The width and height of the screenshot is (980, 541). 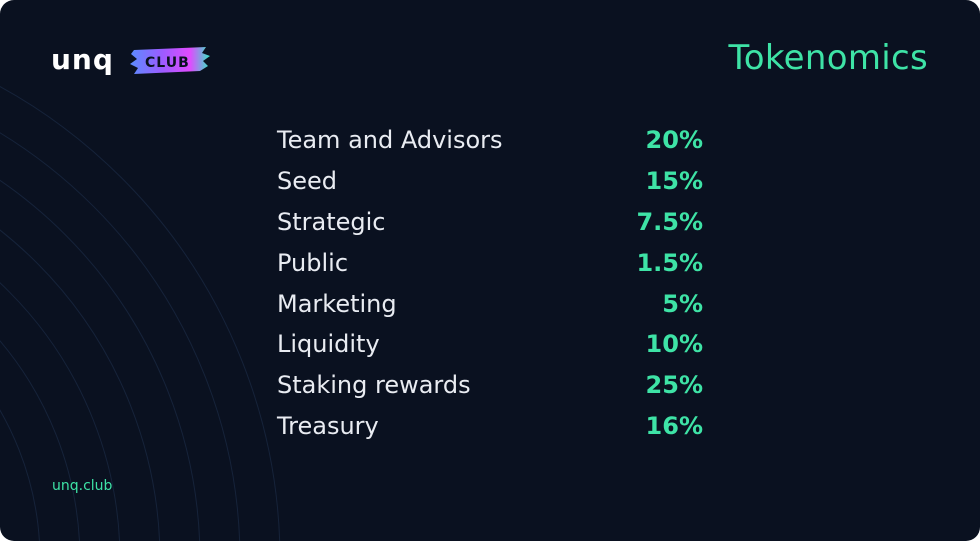 What do you see at coordinates (490, 222) in the screenshot?
I see `allocation-row: Strategic 7.5%` at bounding box center [490, 222].